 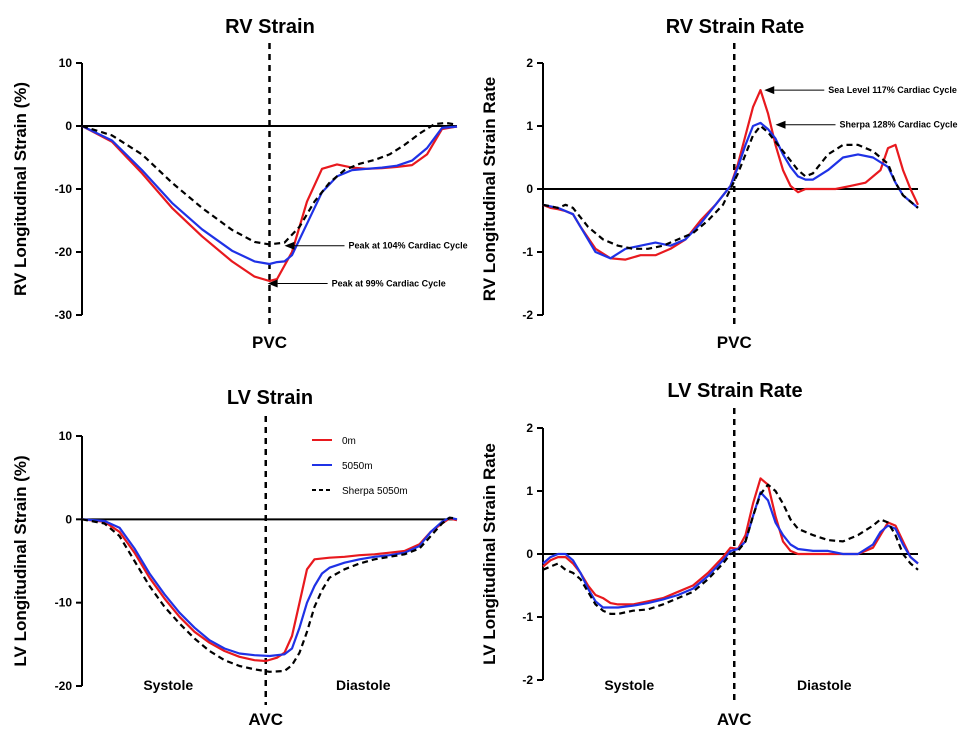 I want to click on annotation-label: Sea Level 117% Cardiac Cycle, so click(x=892, y=90).